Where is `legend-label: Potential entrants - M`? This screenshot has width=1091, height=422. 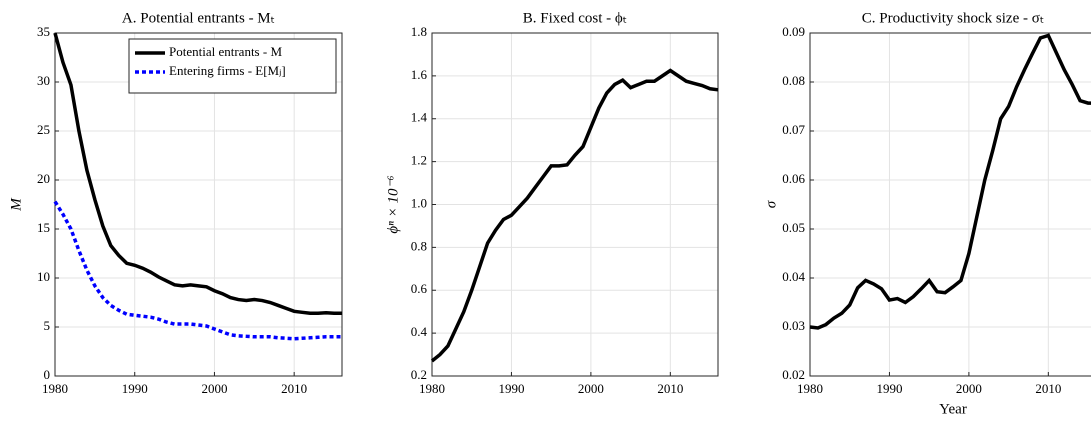
legend-label: Potential entrants - M is located at coordinates (225, 51).